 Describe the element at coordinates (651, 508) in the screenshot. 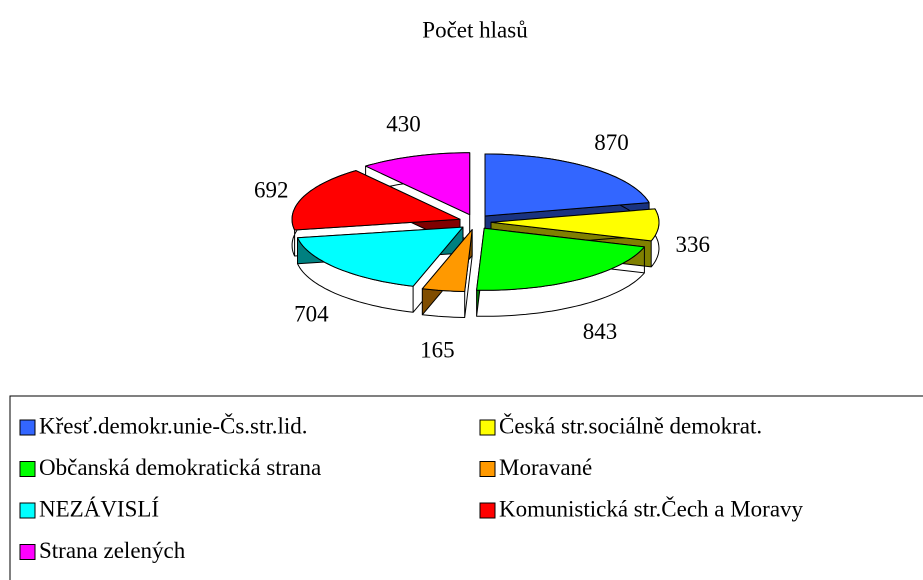

I see `legend-label: Komunistická str.Čech a Moravy` at that location.